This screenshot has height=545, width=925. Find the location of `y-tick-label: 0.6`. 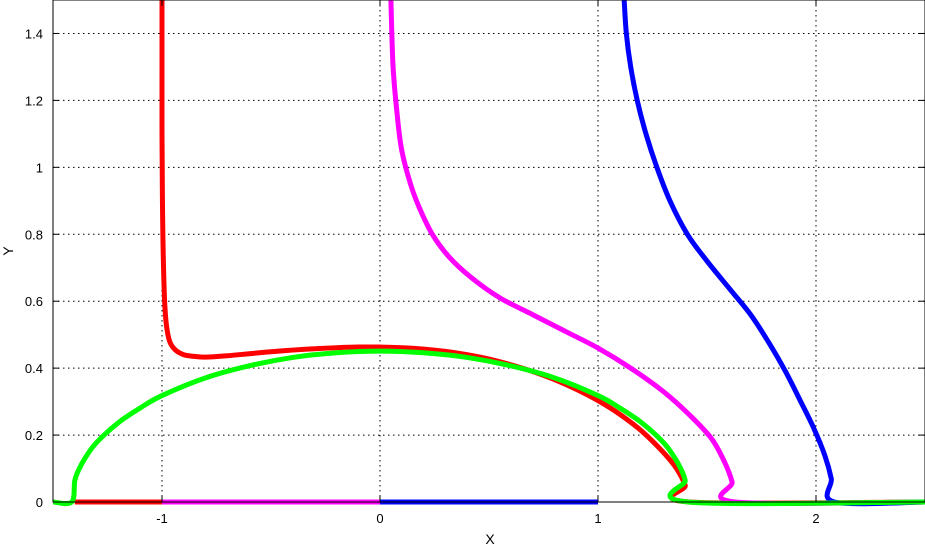

y-tick-label: 0.6 is located at coordinates (34, 301).